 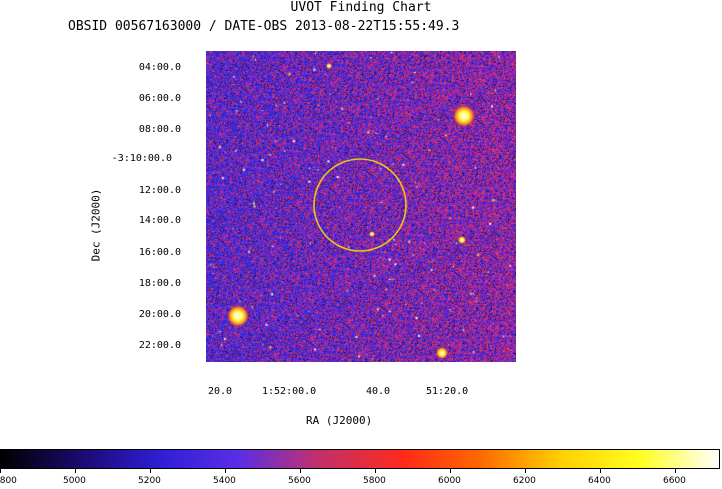 I want to click on y-tick-label: -3:10:00.0, so click(x=141, y=158).